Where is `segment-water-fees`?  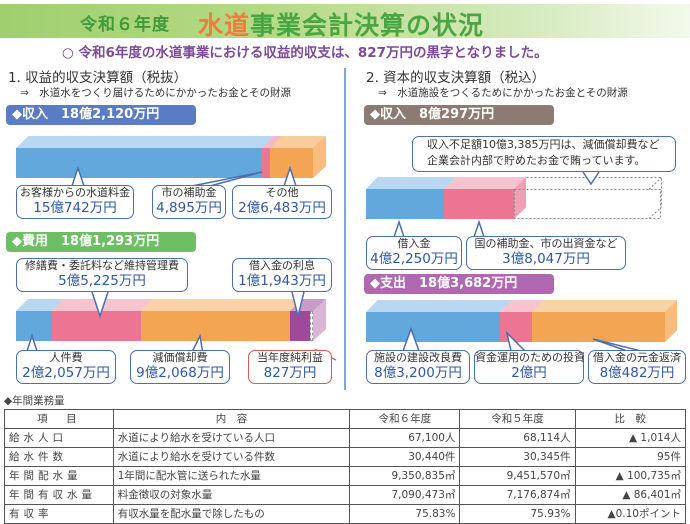 segment-water-fees is located at coordinates (139, 163).